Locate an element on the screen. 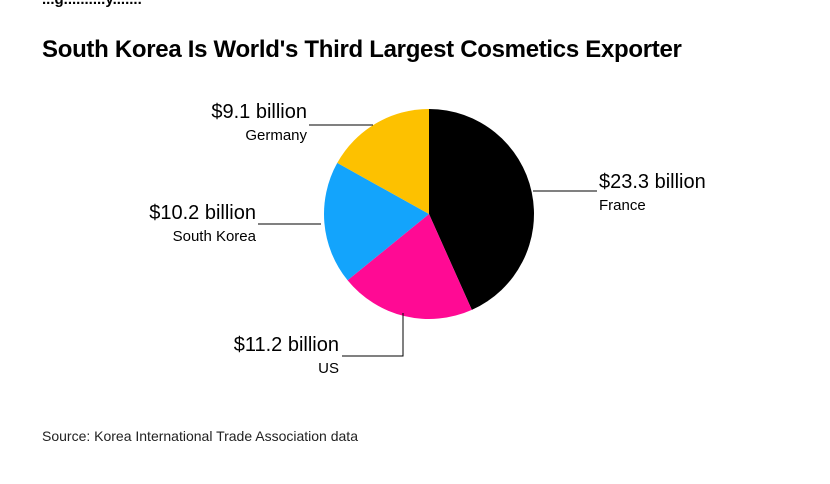  callout-line-us is located at coordinates (373, 335).